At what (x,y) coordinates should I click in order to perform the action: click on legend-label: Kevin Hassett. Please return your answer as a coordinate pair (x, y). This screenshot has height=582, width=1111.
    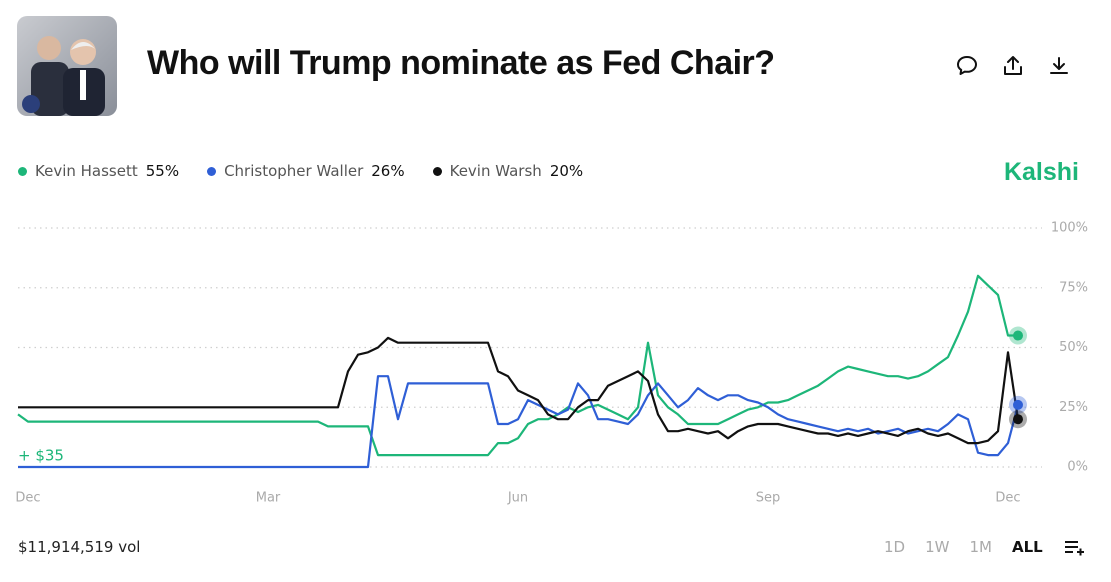
    Looking at the image, I should click on (86, 171).